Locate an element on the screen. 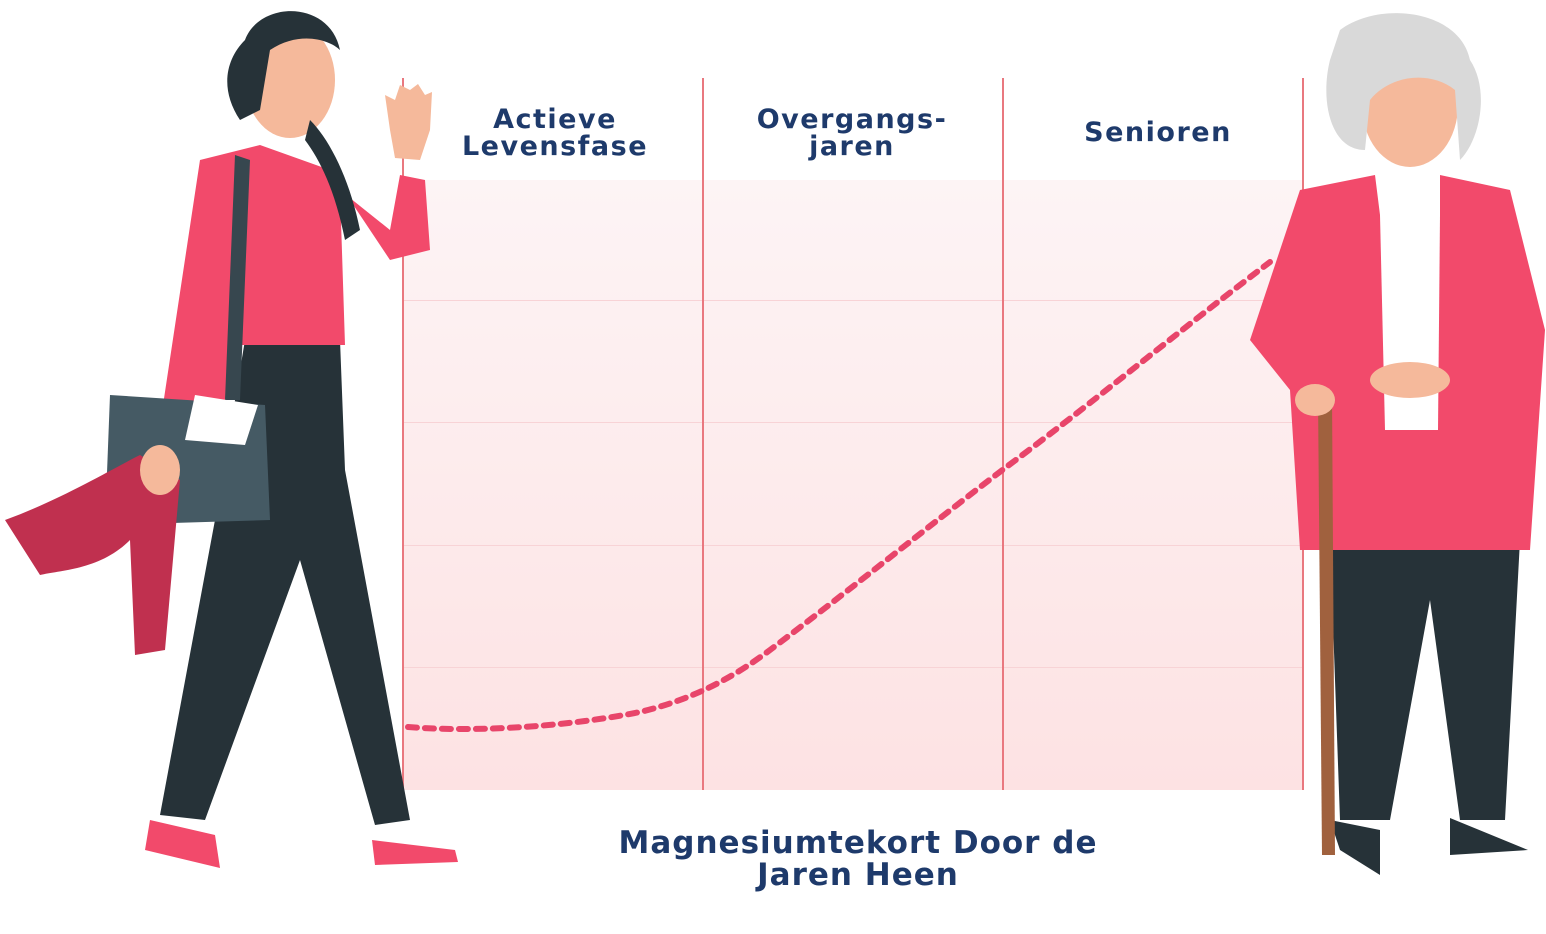 This screenshot has height=934, width=1546. phase-label-line: Levensfase is located at coordinates (555, 146).